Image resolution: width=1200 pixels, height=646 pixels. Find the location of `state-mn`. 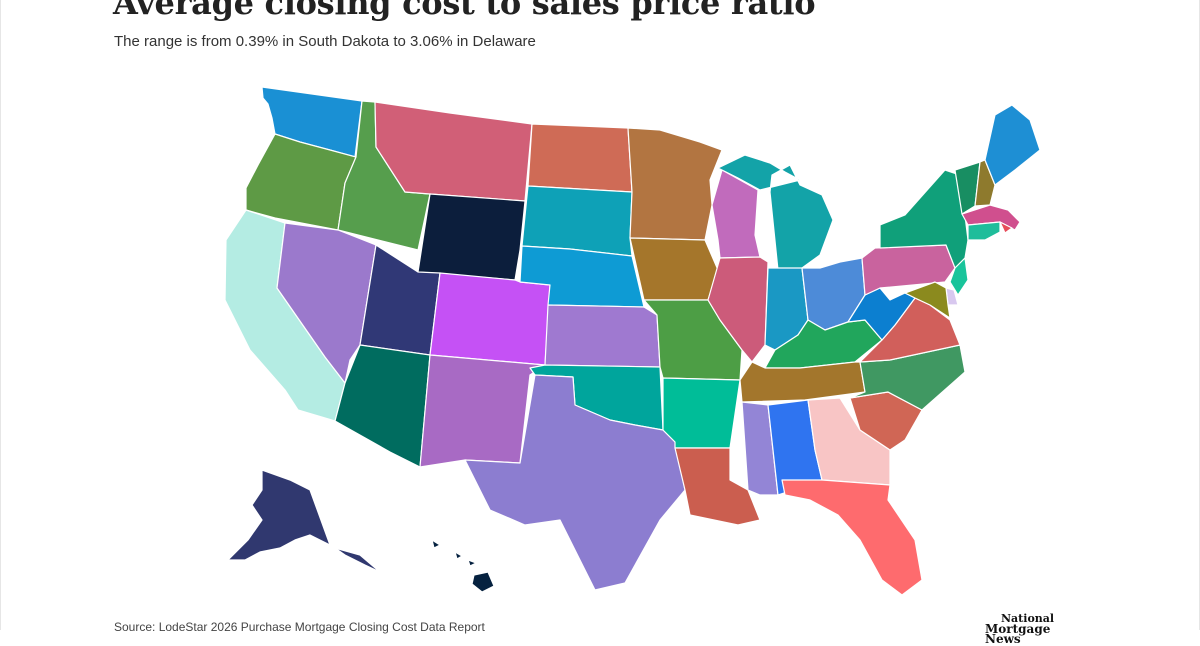

state-mn is located at coordinates (675, 184).